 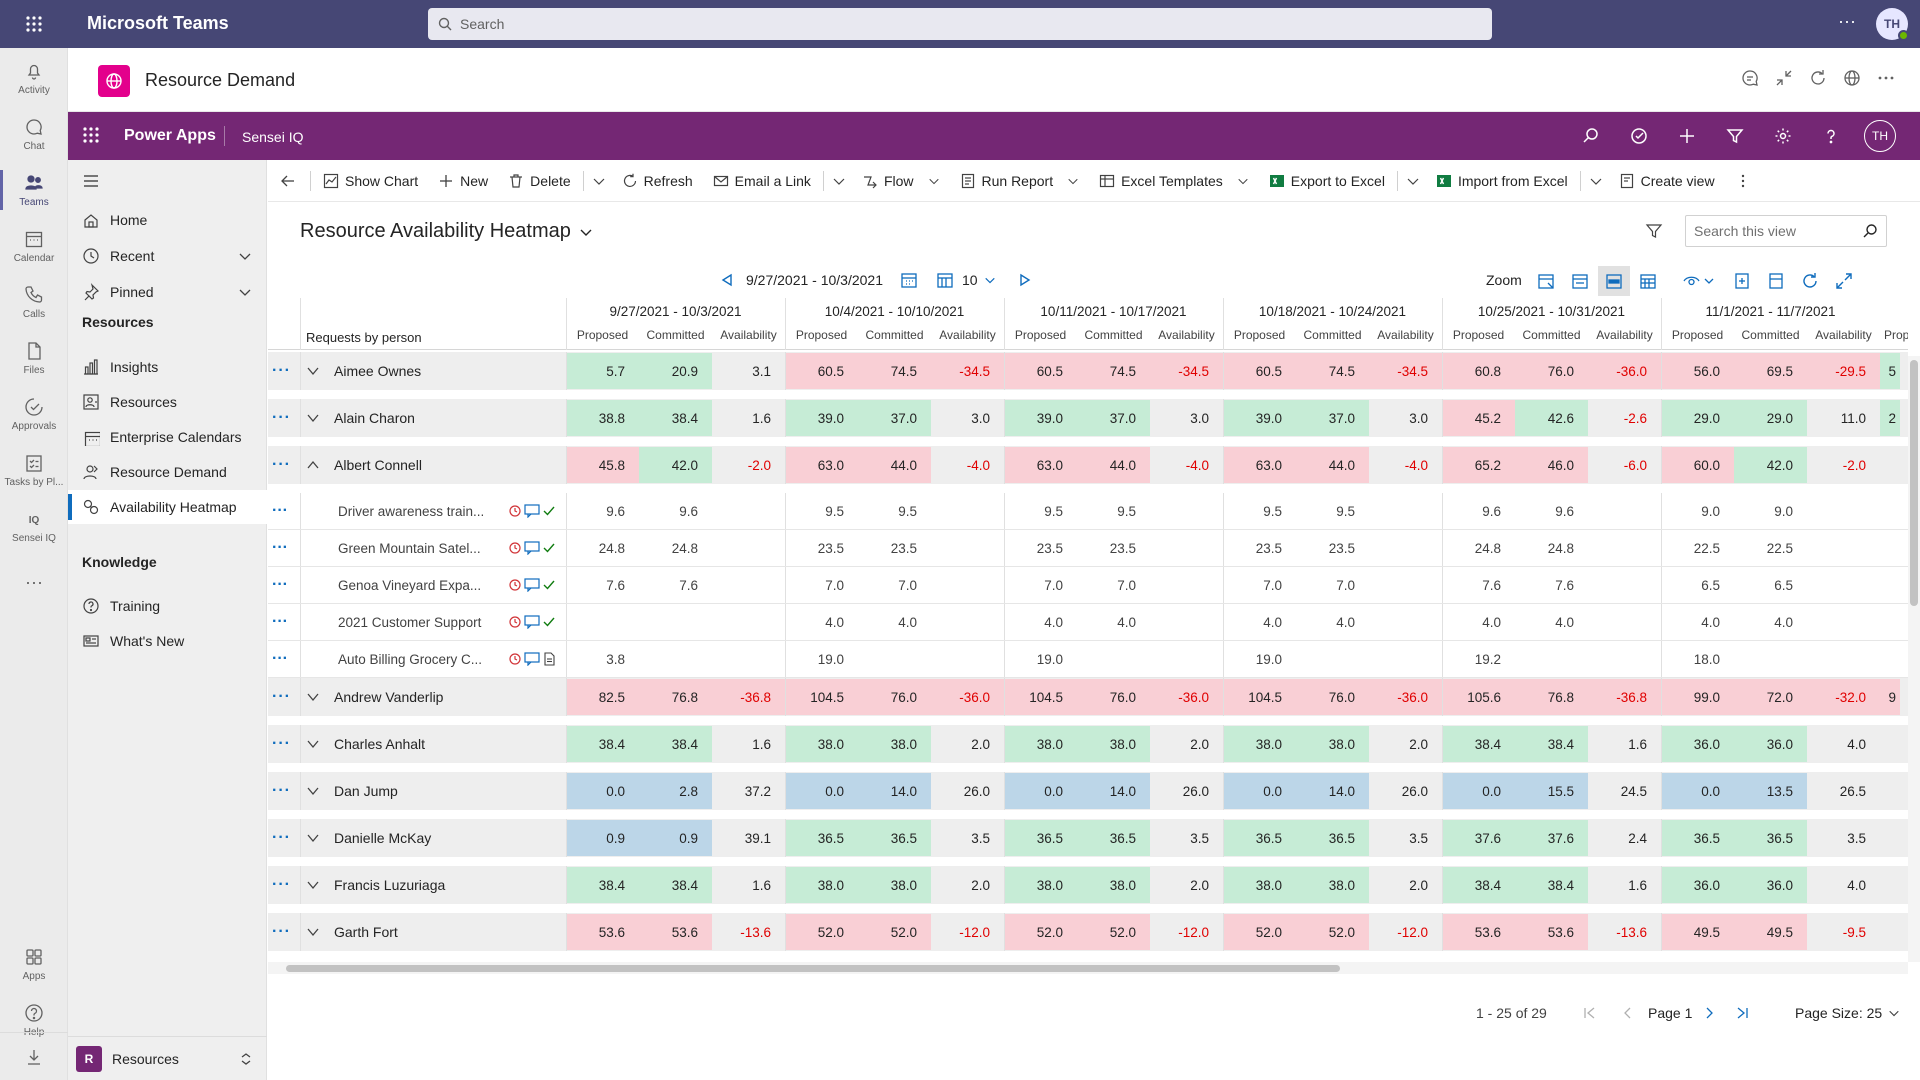 What do you see at coordinates (1614, 281) in the screenshot?
I see `zoom-month-icon` at bounding box center [1614, 281].